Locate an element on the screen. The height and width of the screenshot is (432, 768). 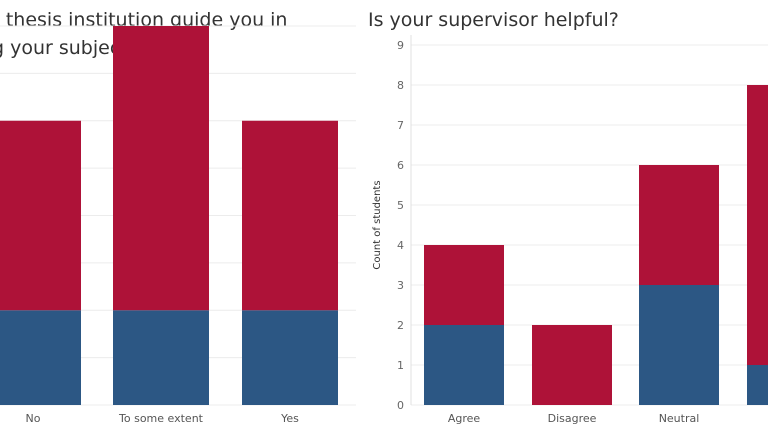
left-chart-title-line-2: g your subject? is located at coordinates (69, 48).